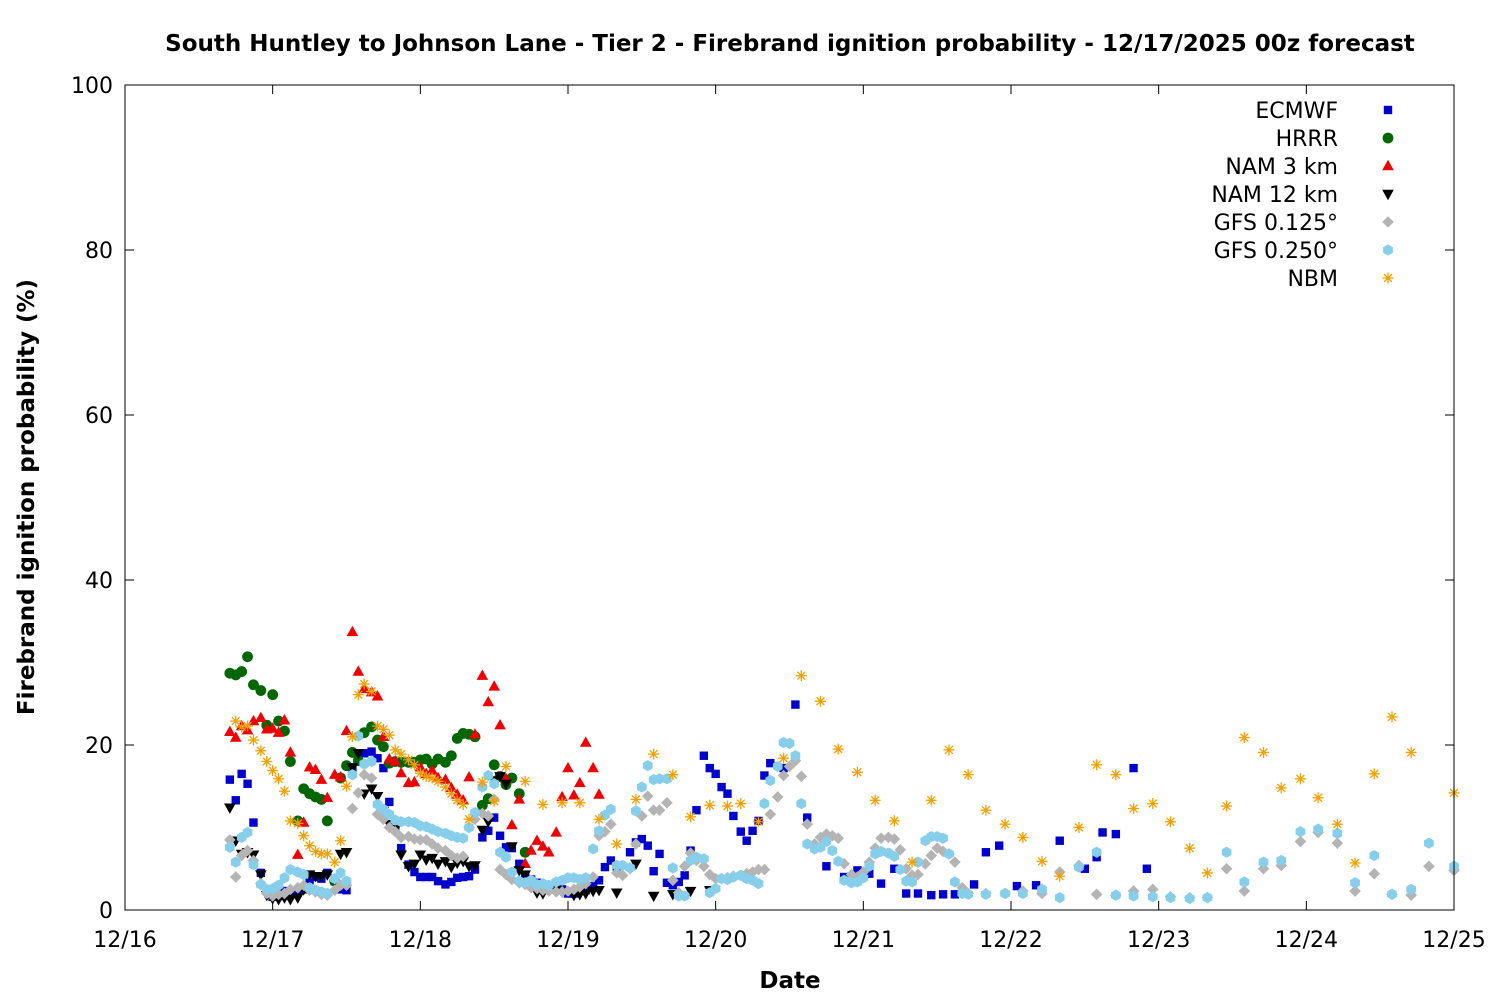  Describe the element at coordinates (99, 581) in the screenshot. I see `y-tick-label: 40` at that location.